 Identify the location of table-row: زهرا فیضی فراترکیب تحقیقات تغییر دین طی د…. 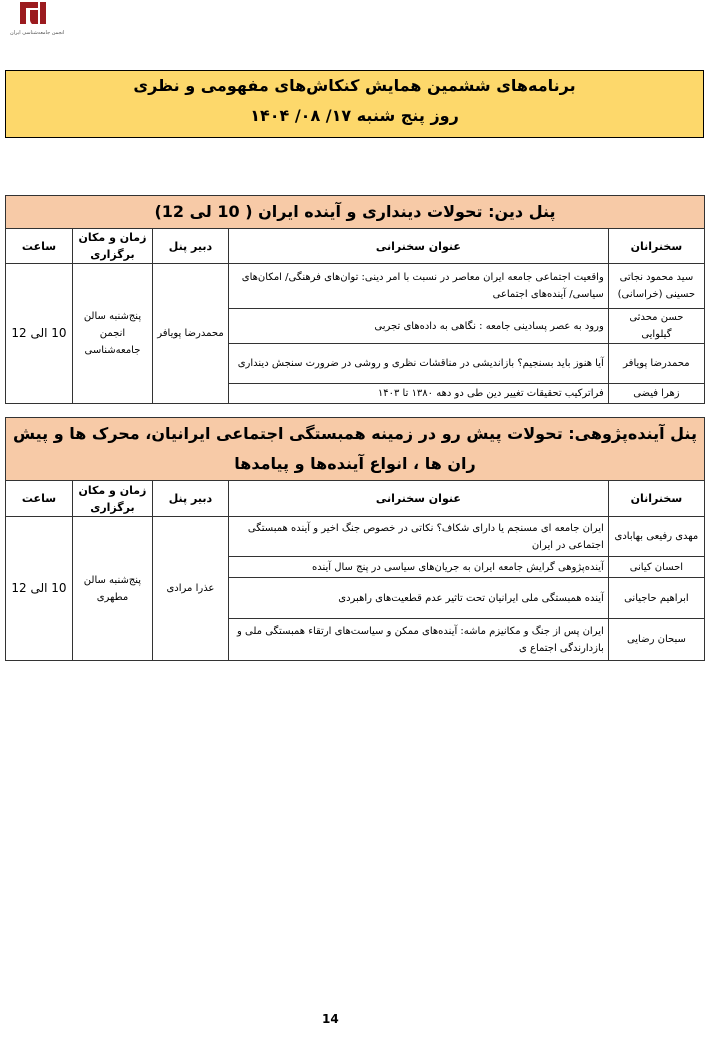
(356, 393).